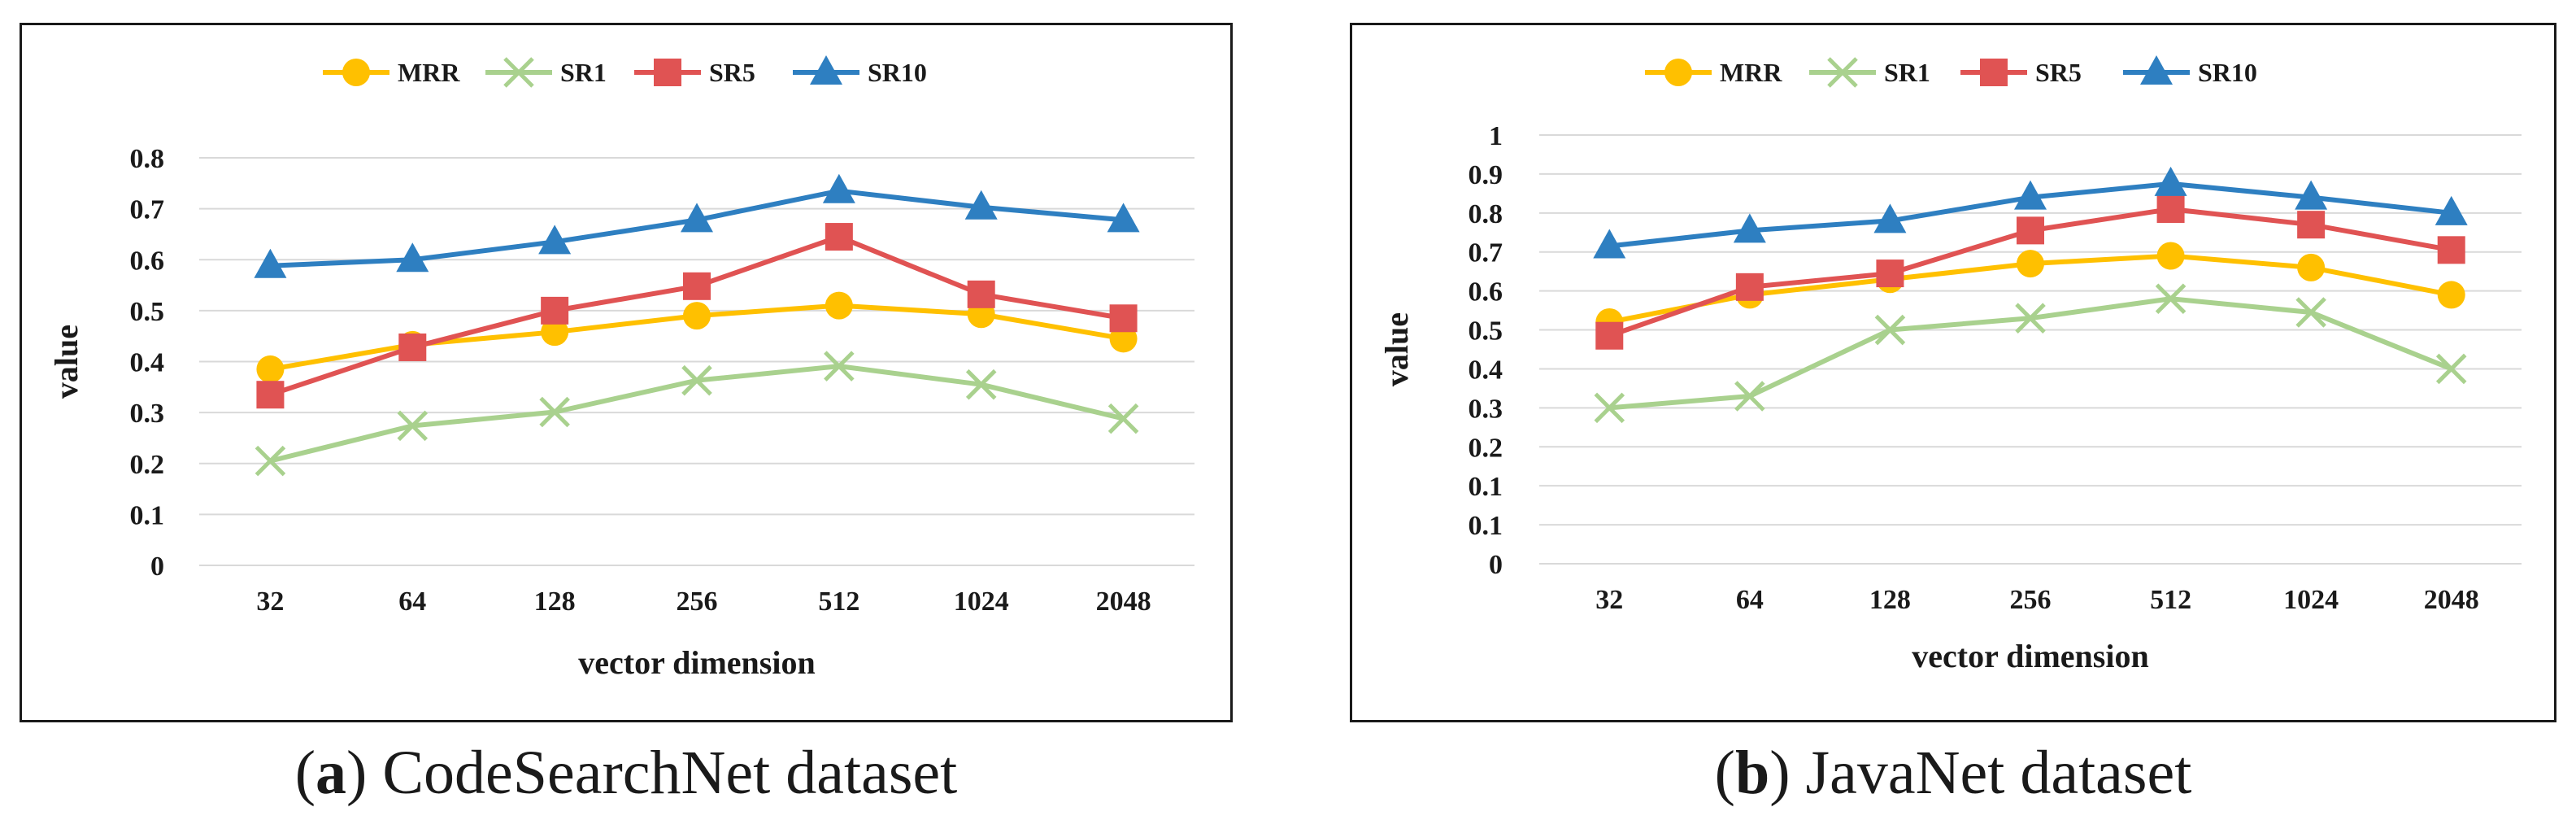 This screenshot has width=2576, height=833. I want to click on caption-b-open: (, so click(1725, 773).